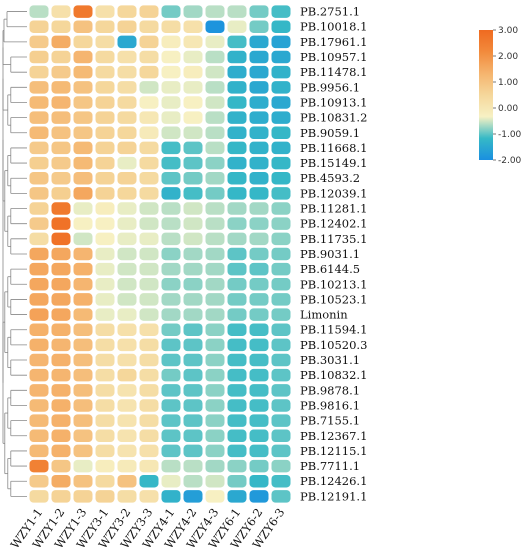 The width and height of the screenshot is (530, 550). What do you see at coordinates (333, 345) in the screenshot?
I see `row-label: PB.10520.3` at bounding box center [333, 345].